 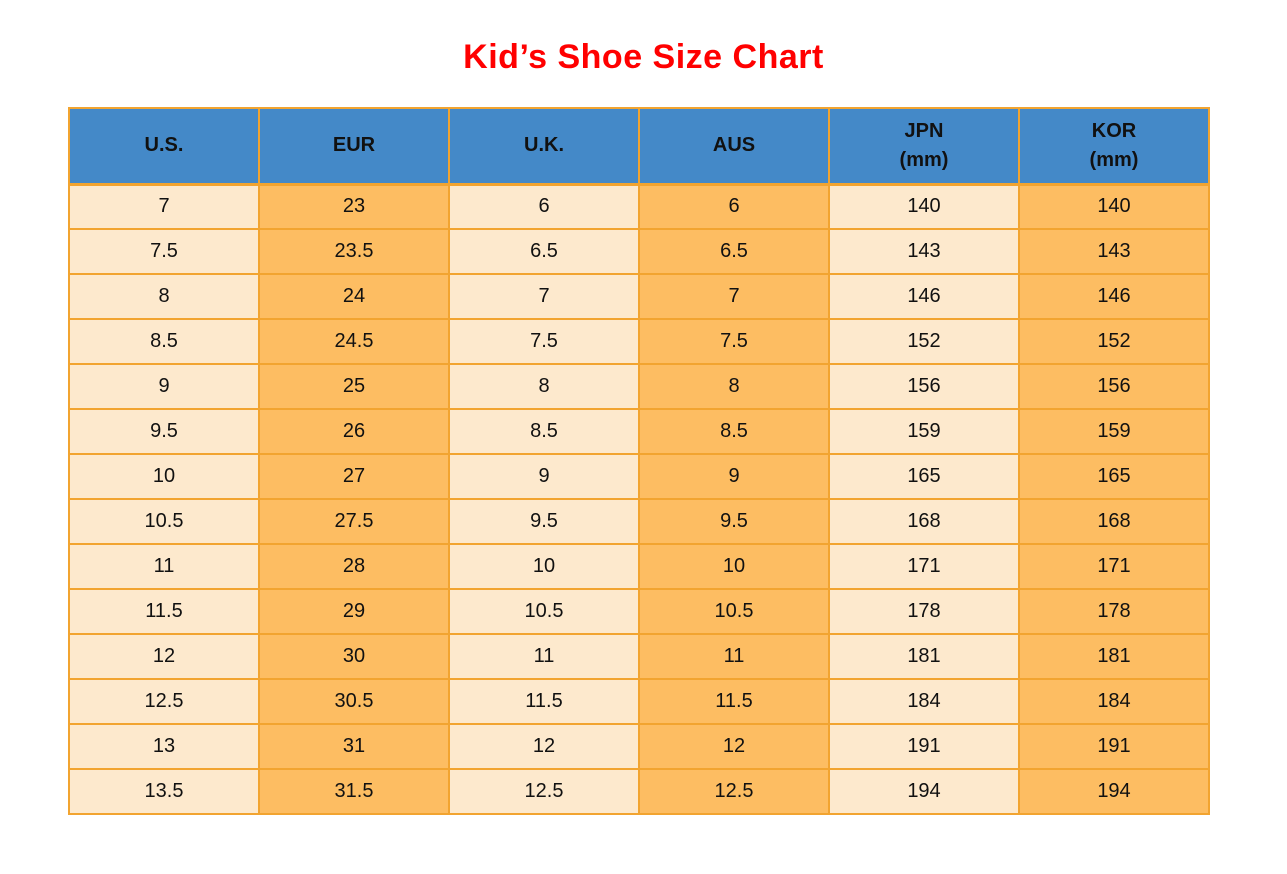 I want to click on column-header-label: AUS, so click(x=734, y=145).